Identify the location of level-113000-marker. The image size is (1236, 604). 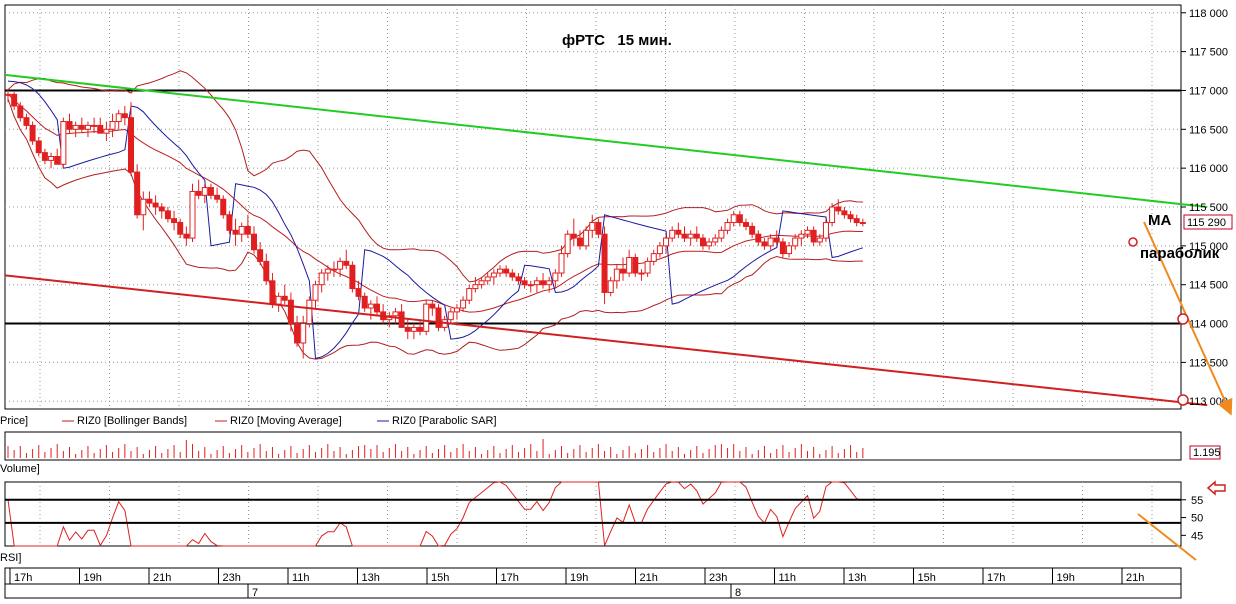
(1183, 400).